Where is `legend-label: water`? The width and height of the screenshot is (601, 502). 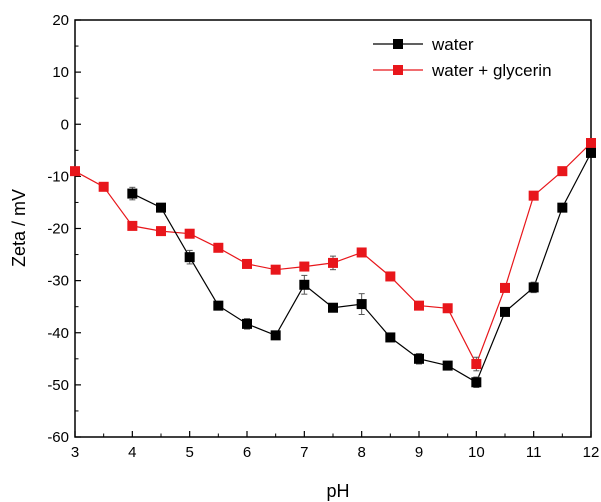
legend-label: water is located at coordinates (452, 44).